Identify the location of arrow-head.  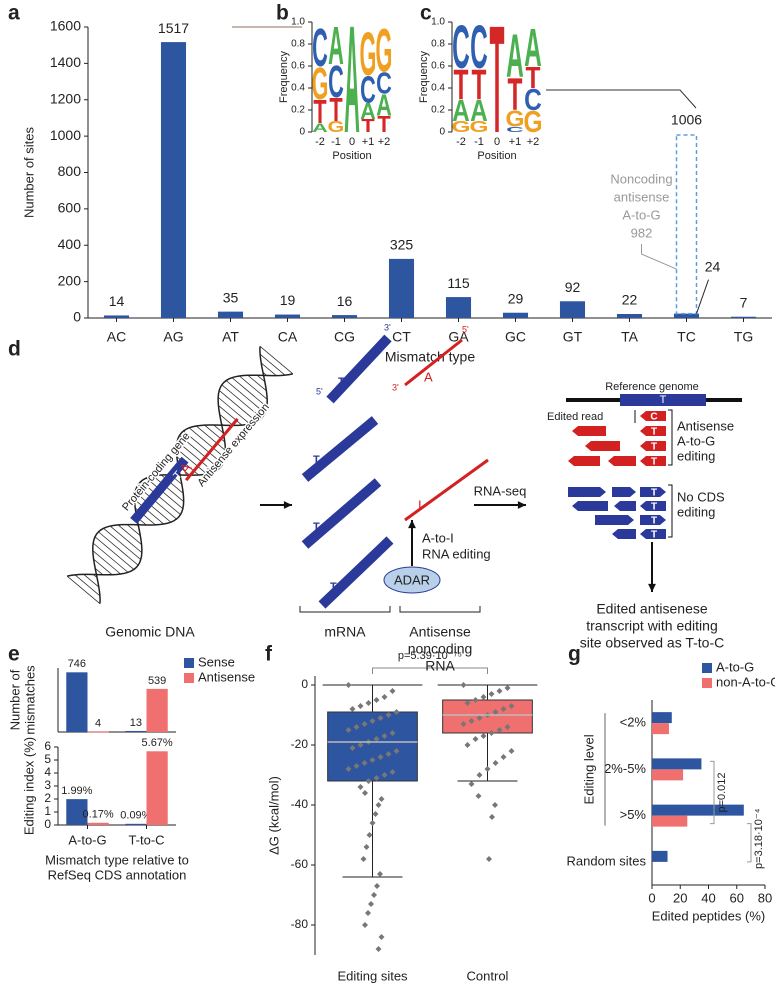
(652, 587).